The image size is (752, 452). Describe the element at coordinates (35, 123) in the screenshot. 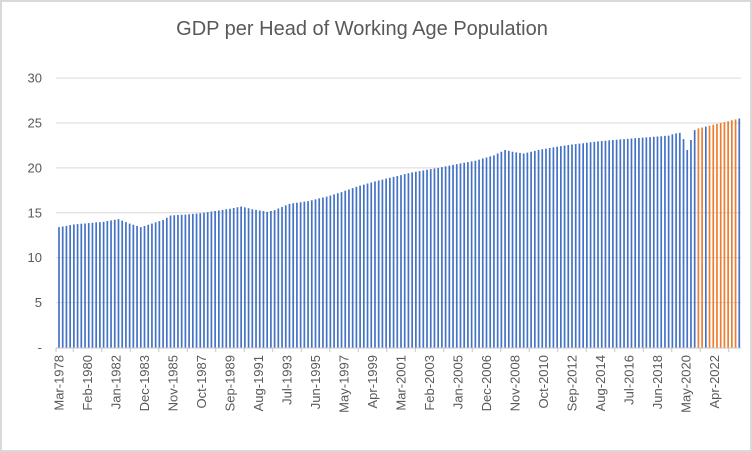

I see `y-axis-label: 25` at that location.